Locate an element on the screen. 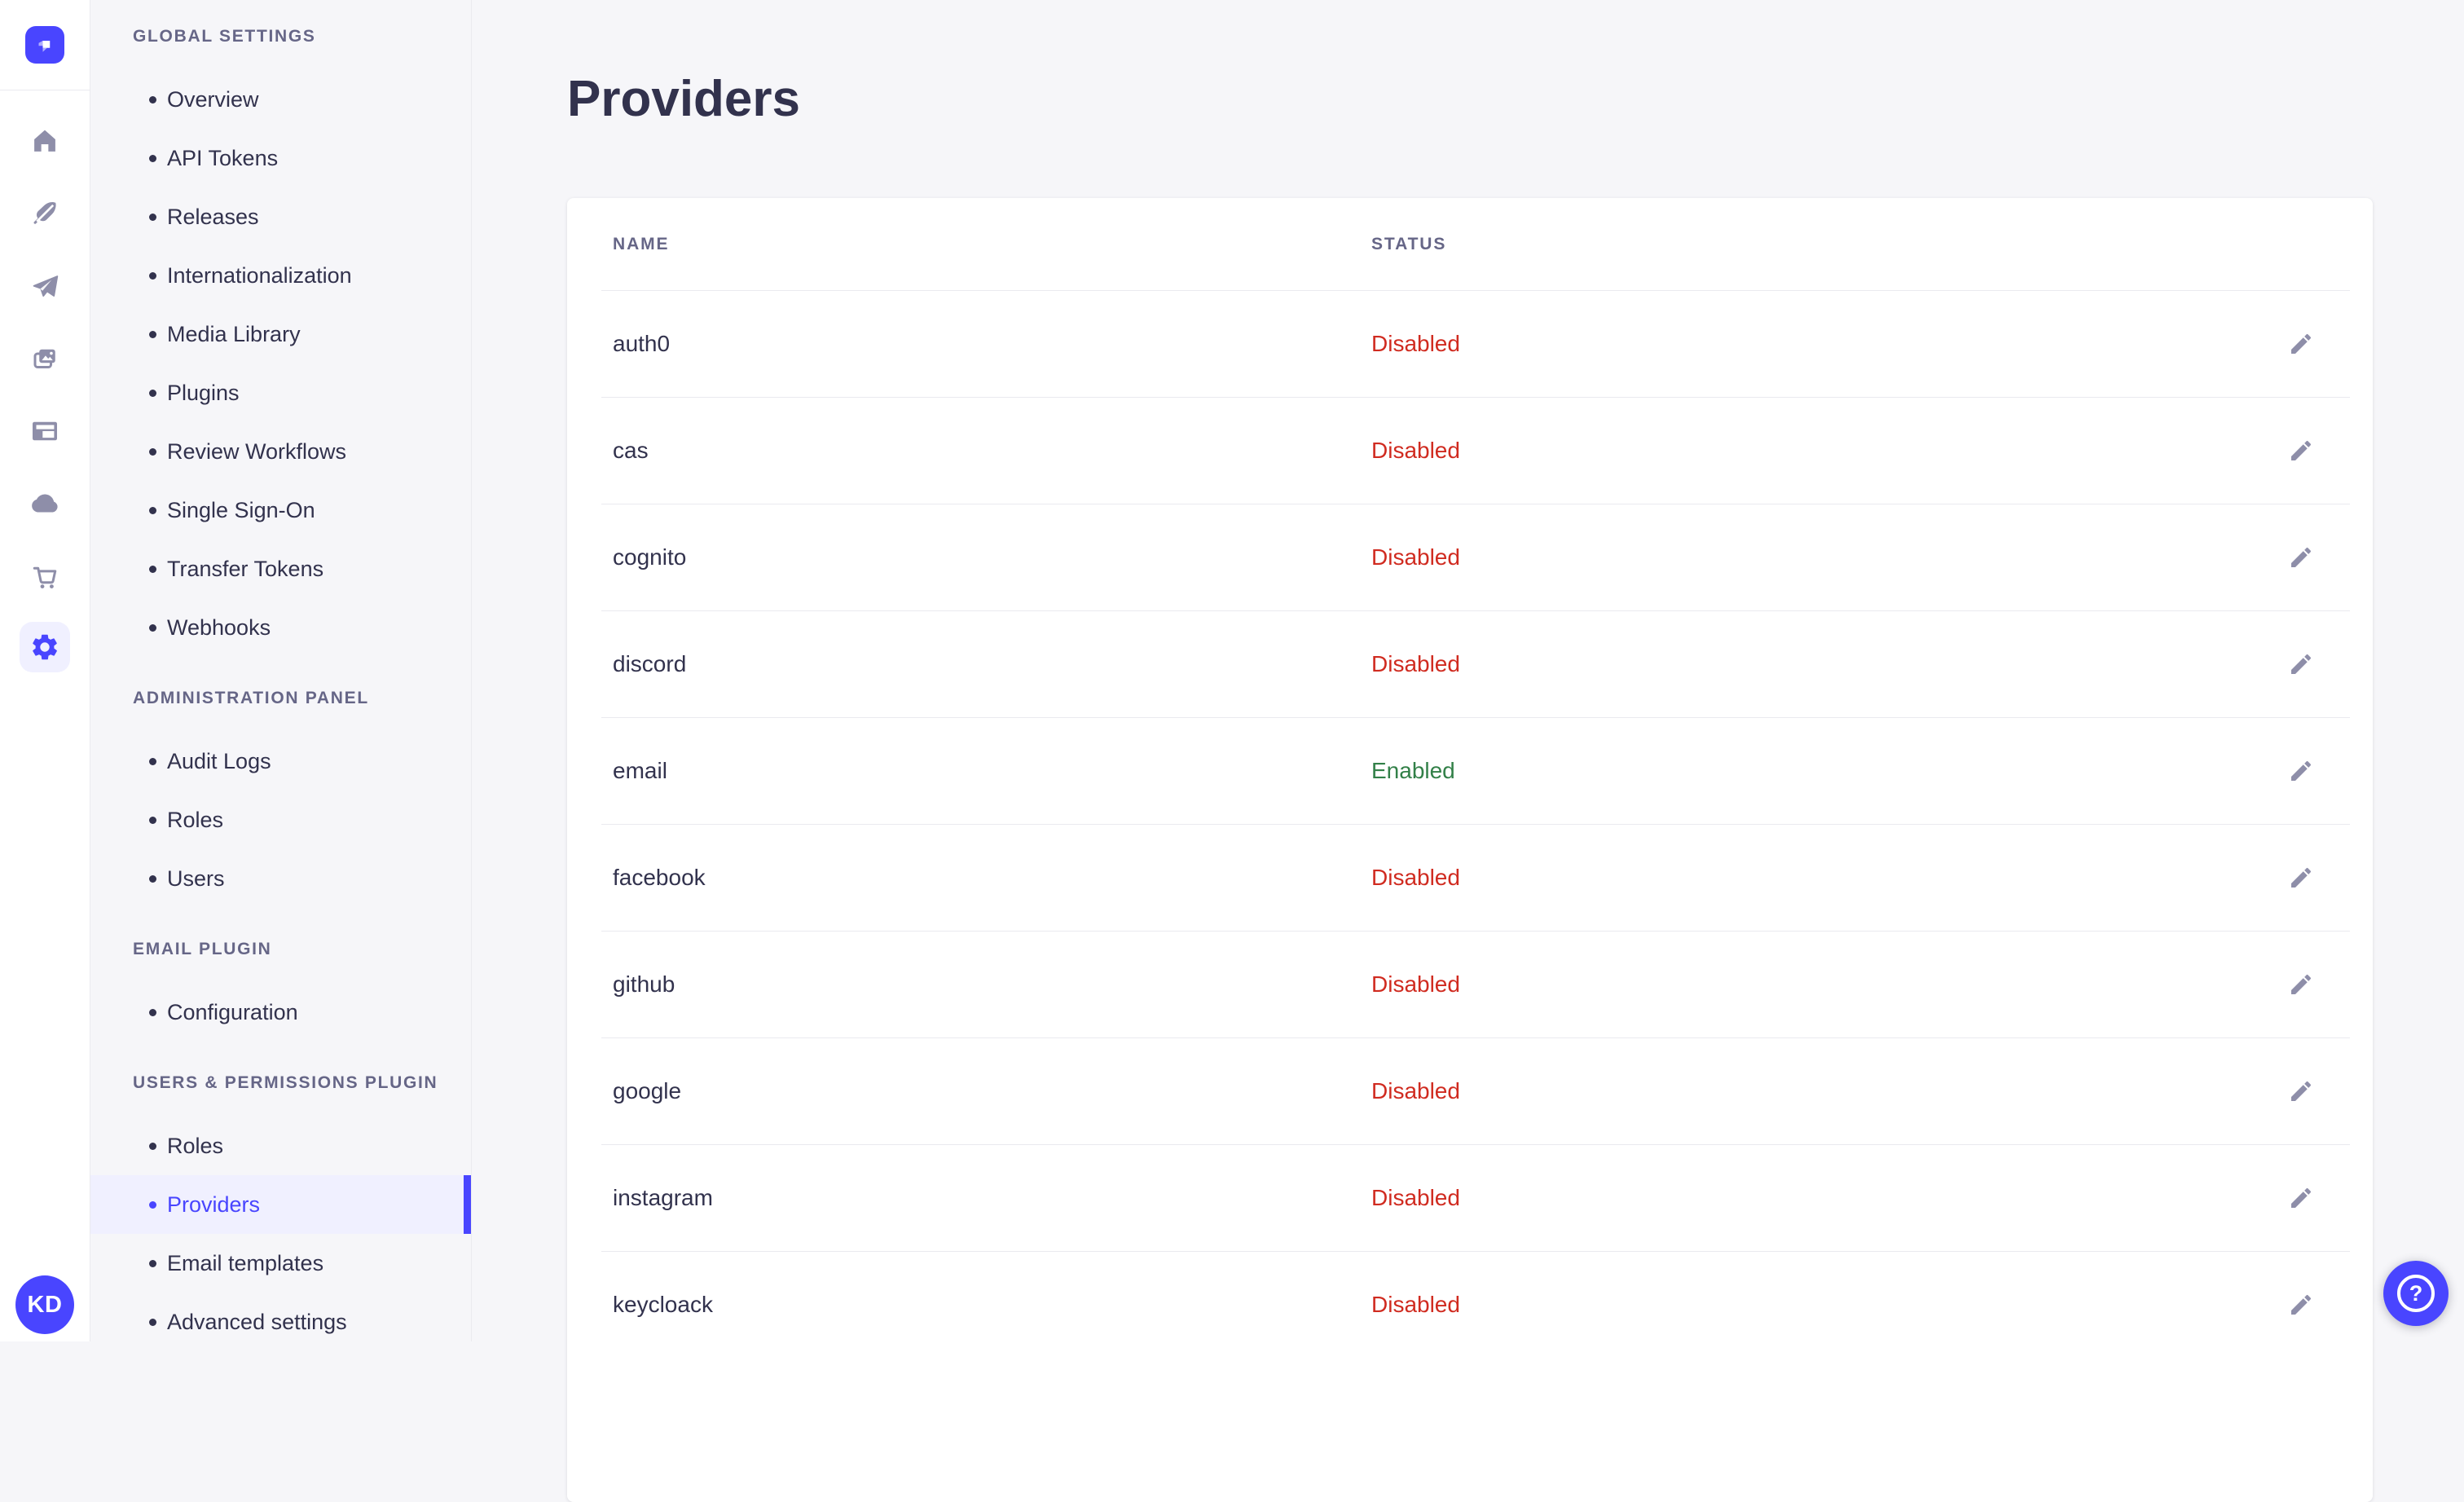  cart-icon is located at coordinates (44, 576).